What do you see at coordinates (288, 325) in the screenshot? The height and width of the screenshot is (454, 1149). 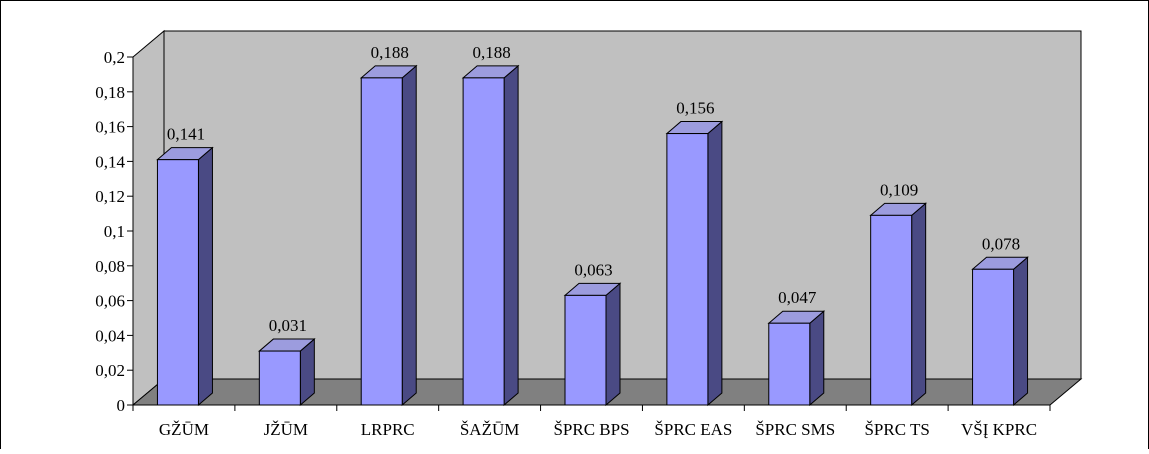 I see `data-label: 0,031` at bounding box center [288, 325].